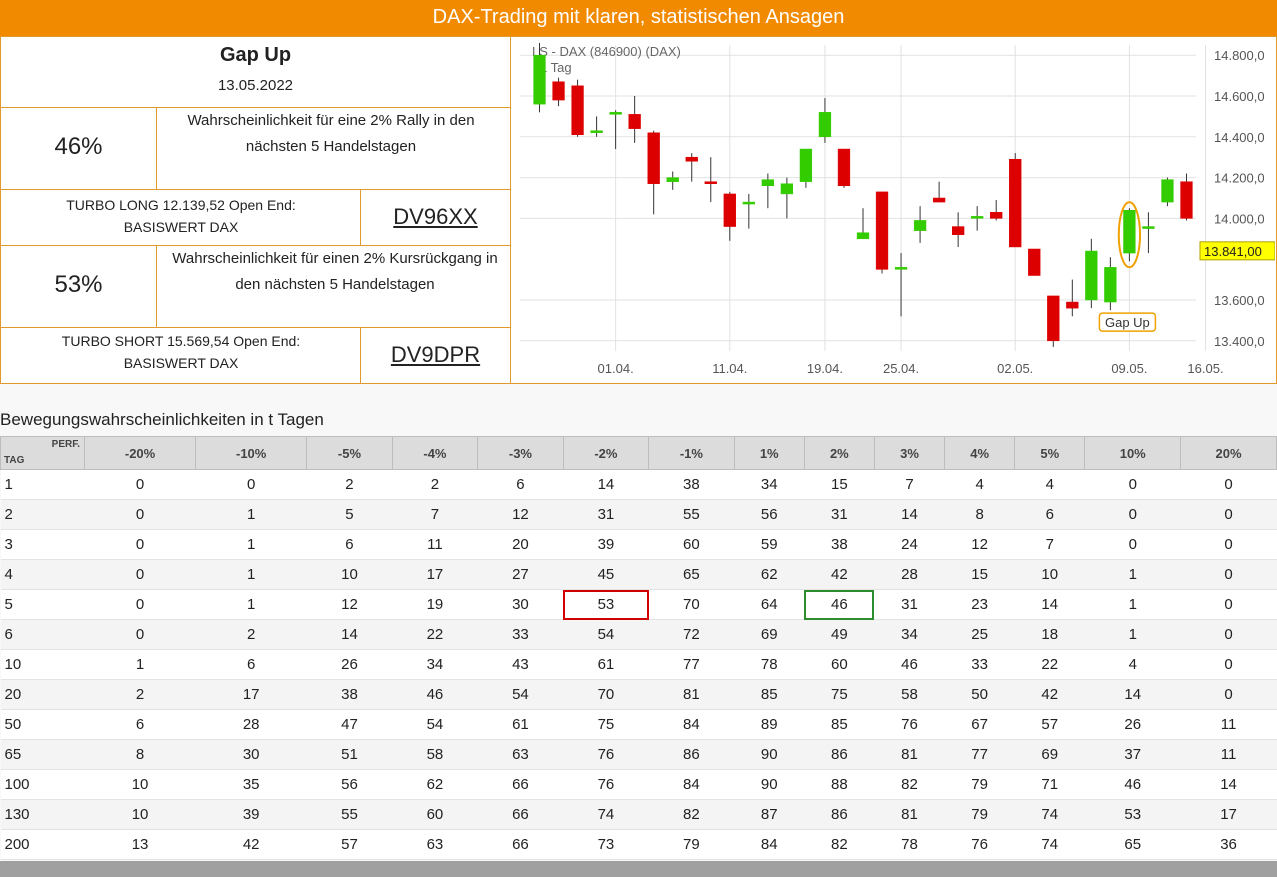 The height and width of the screenshot is (877, 1277). Describe the element at coordinates (251, 784) in the screenshot. I see `table-cell: 35` at that location.